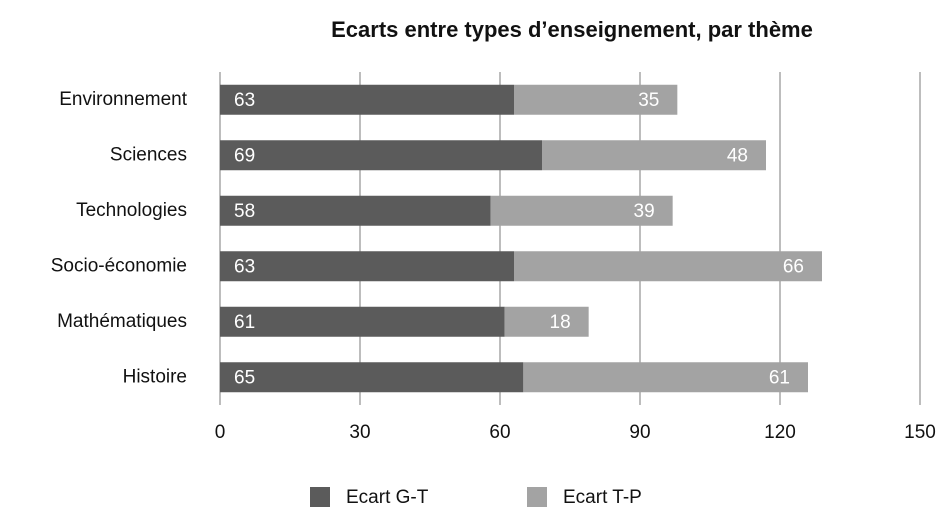 The width and height of the screenshot is (943, 511). I want to click on x-tick-label: 0, so click(220, 432).